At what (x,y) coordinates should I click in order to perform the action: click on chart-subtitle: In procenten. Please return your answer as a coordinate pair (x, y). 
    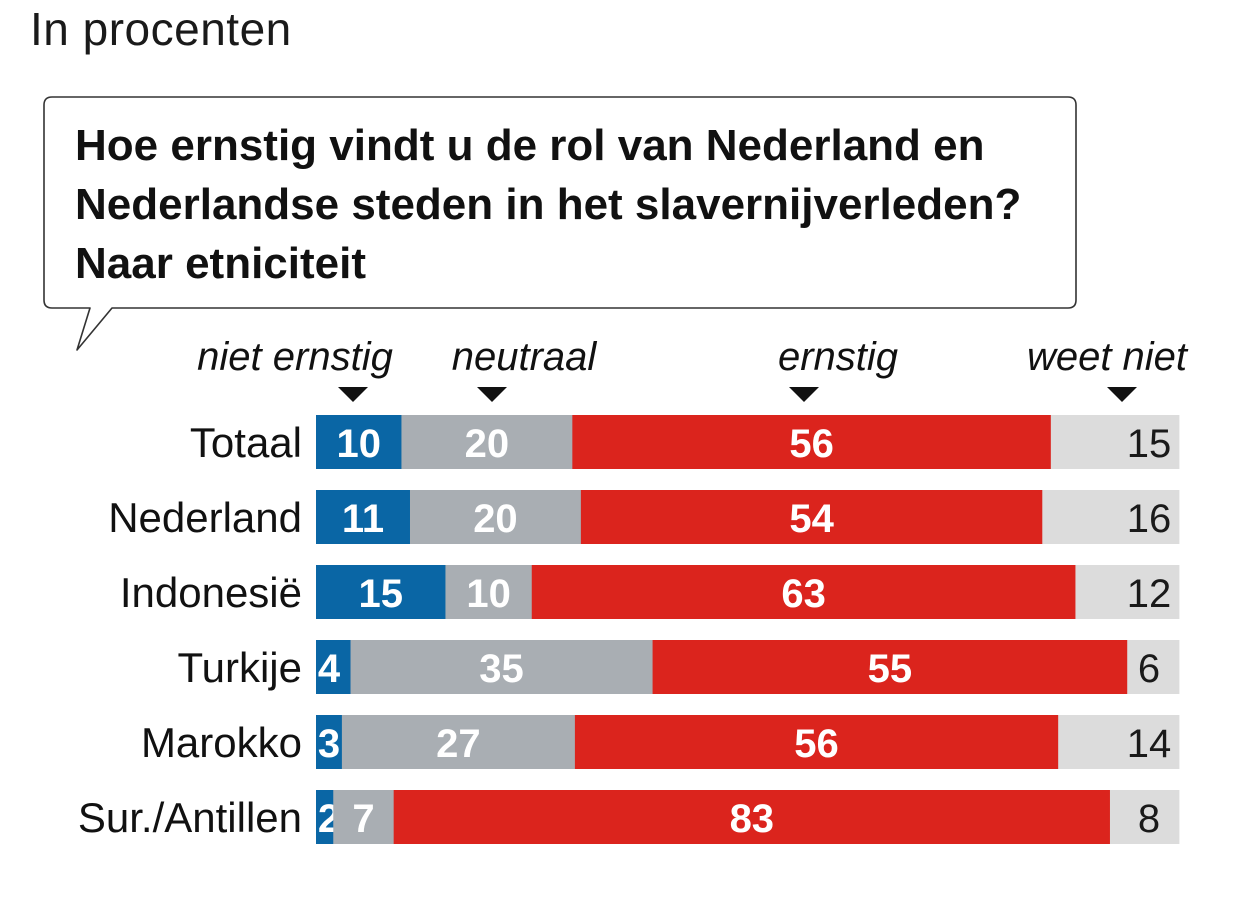
    Looking at the image, I should click on (161, 29).